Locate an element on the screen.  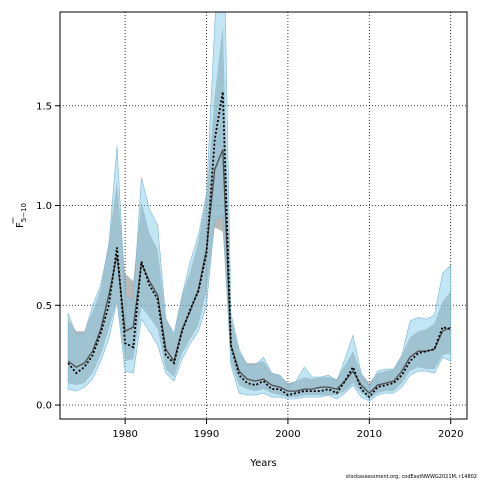
y-tick-label: 1.0 is located at coordinates (44, 206).